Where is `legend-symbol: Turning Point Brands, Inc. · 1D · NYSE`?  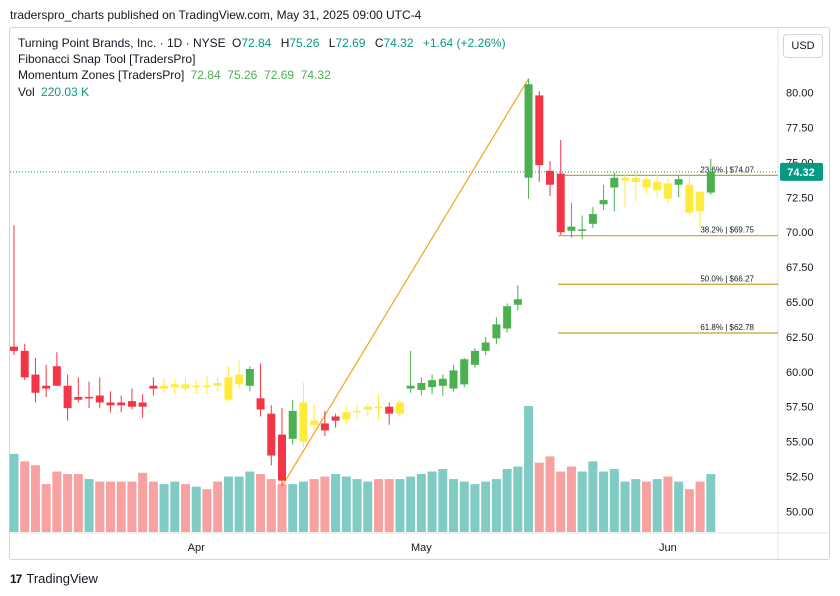 legend-symbol: Turning Point Brands, Inc. · 1D · NYSE is located at coordinates (122, 43).